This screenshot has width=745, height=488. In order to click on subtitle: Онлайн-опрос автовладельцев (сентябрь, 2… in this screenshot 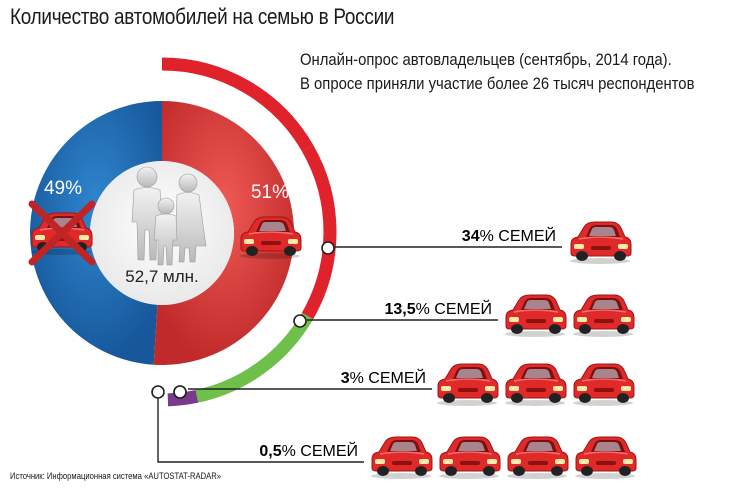, I will do `click(497, 72)`.